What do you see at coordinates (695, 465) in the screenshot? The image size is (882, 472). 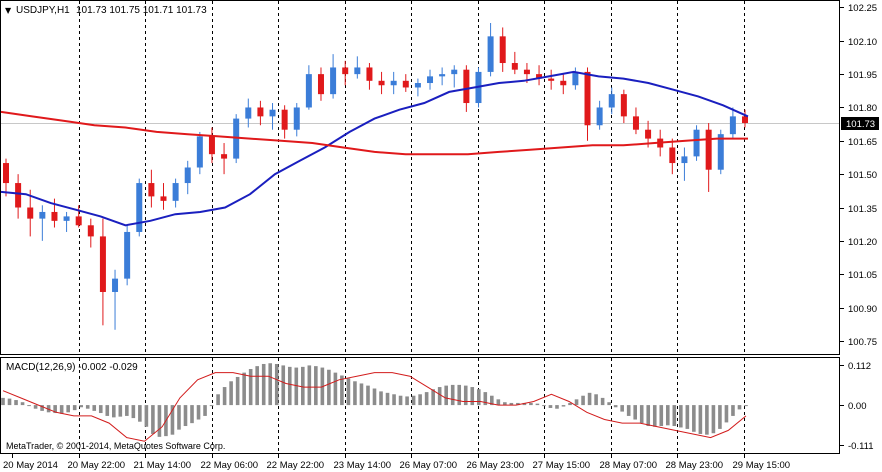 I see `time-tick-label: 28 May 23:00` at bounding box center [695, 465].